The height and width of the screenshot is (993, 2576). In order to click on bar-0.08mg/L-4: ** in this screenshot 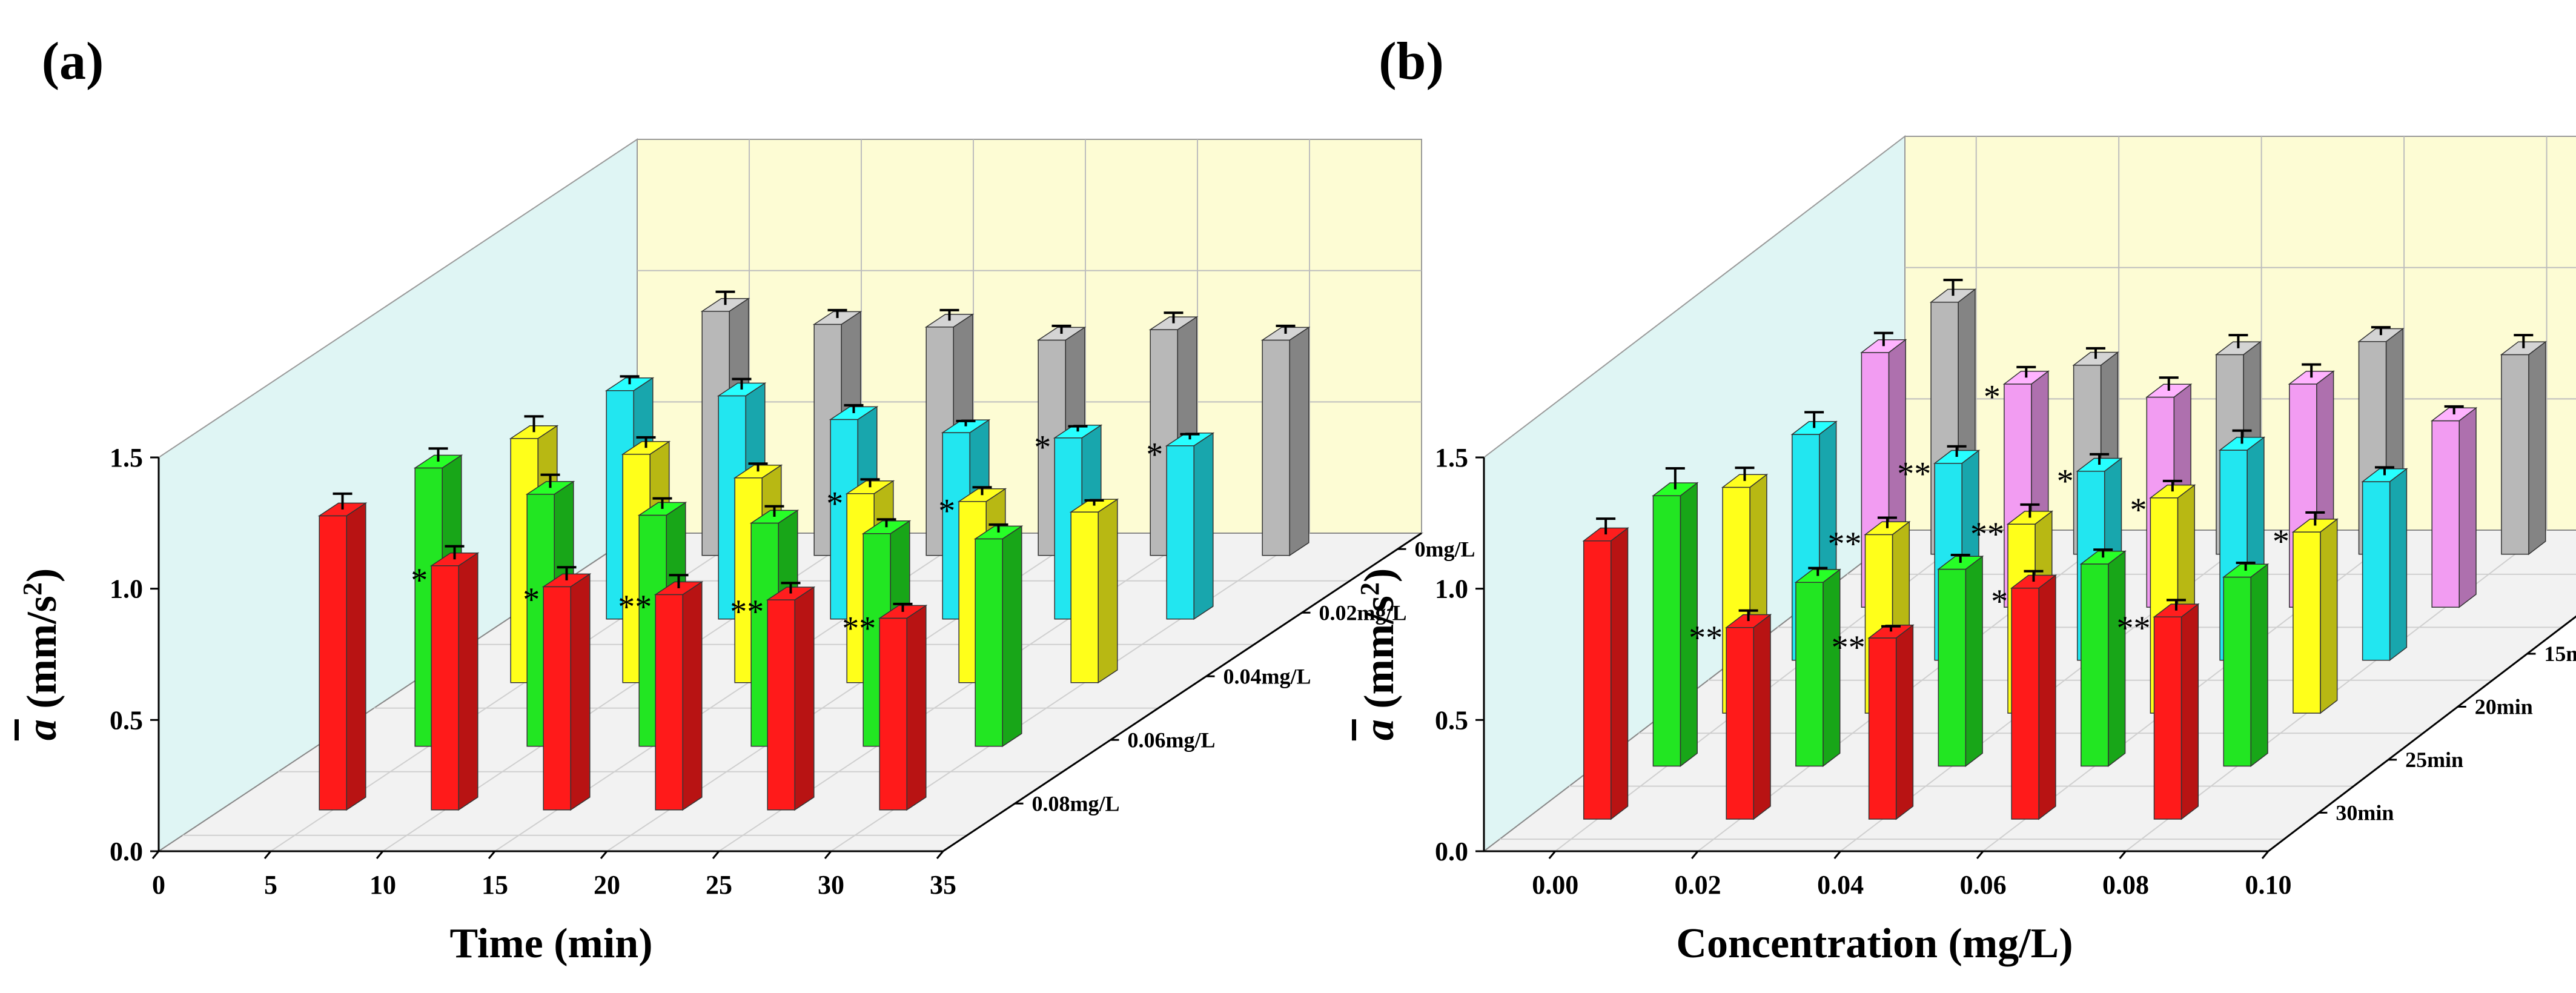, I will do `click(773, 696)`.